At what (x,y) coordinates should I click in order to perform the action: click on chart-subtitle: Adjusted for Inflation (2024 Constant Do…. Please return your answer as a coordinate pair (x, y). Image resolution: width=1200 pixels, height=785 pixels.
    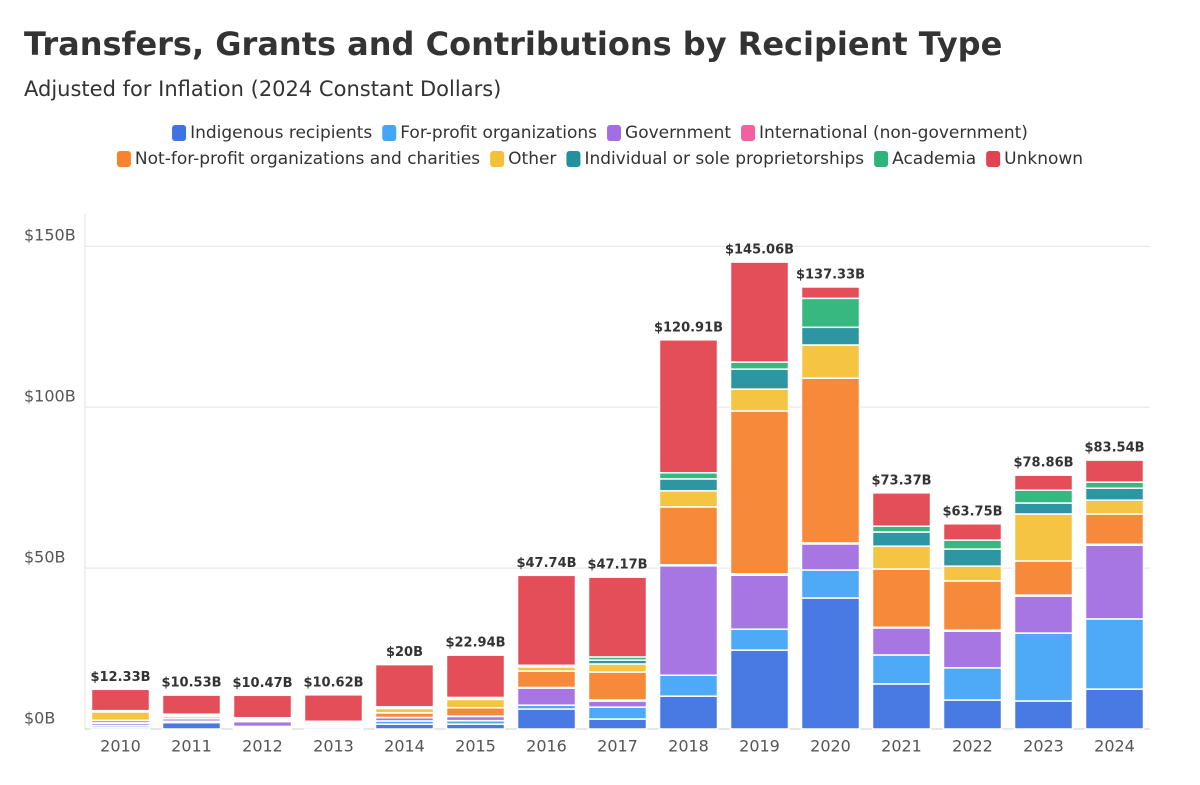
    Looking at the image, I should click on (262, 89).